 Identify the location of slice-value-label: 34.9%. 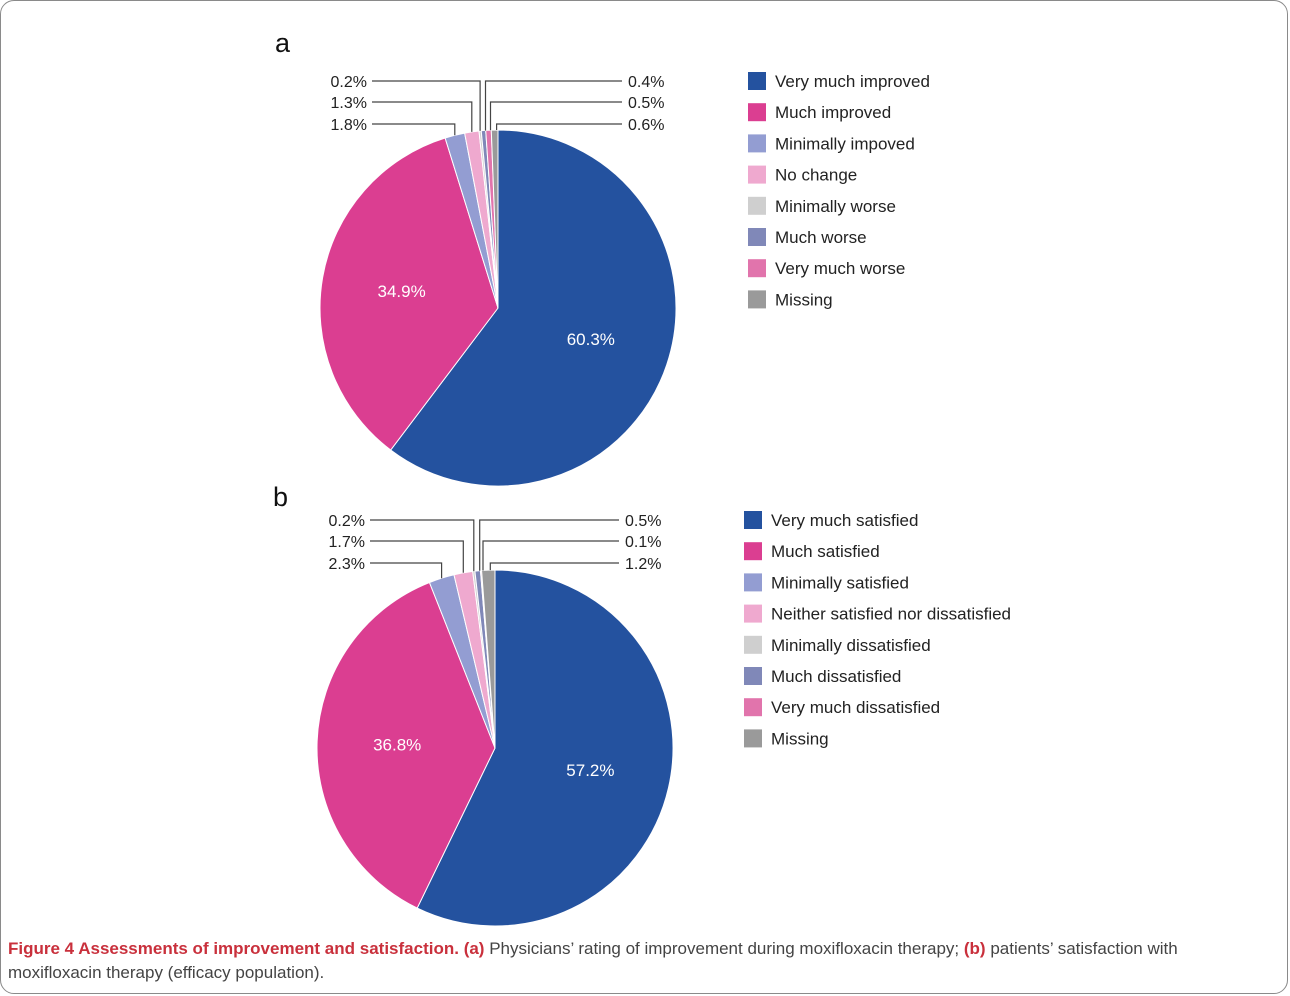
(401, 291).